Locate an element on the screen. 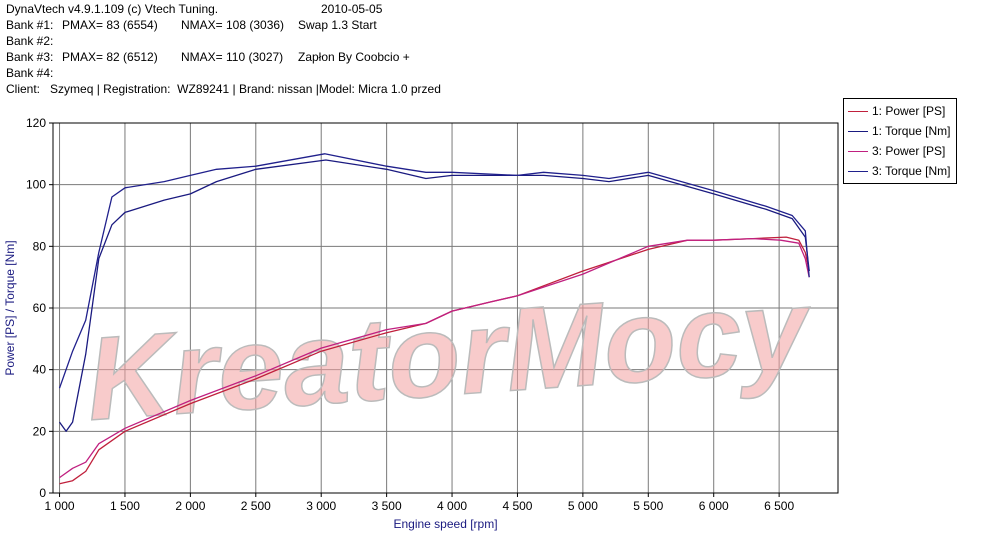  bank3-pmax: PMAX= 82 (6512) is located at coordinates (110, 57).